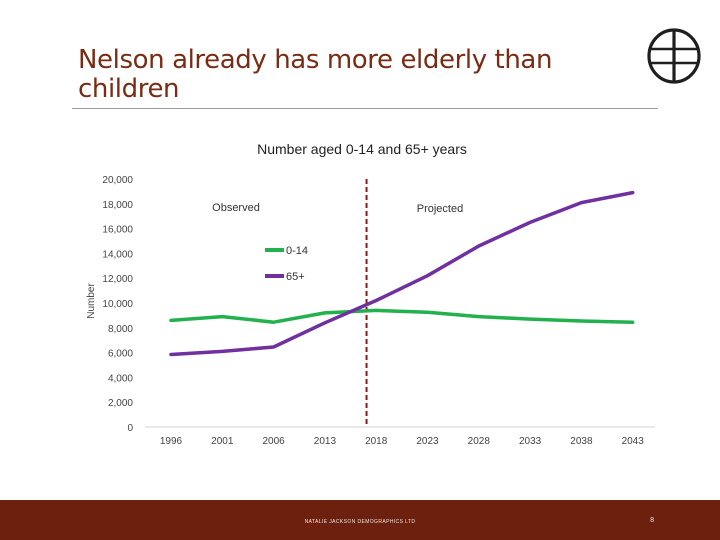  I want to click on y-tick-label: 10,000, so click(117, 304).